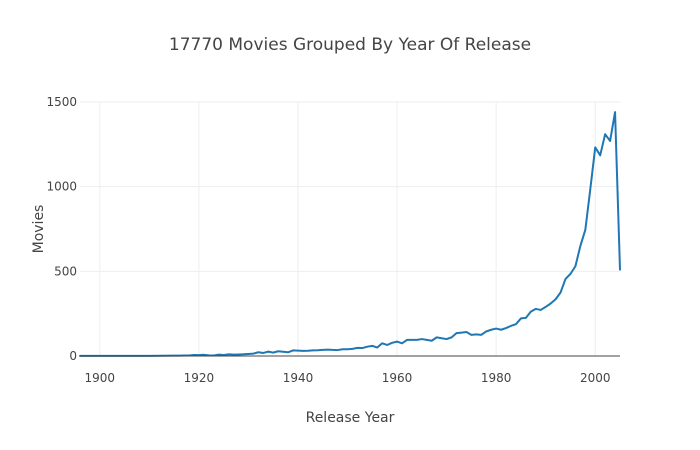 The height and width of the screenshot is (450, 700). I want to click on x-tick-label: 1940, so click(298, 378).